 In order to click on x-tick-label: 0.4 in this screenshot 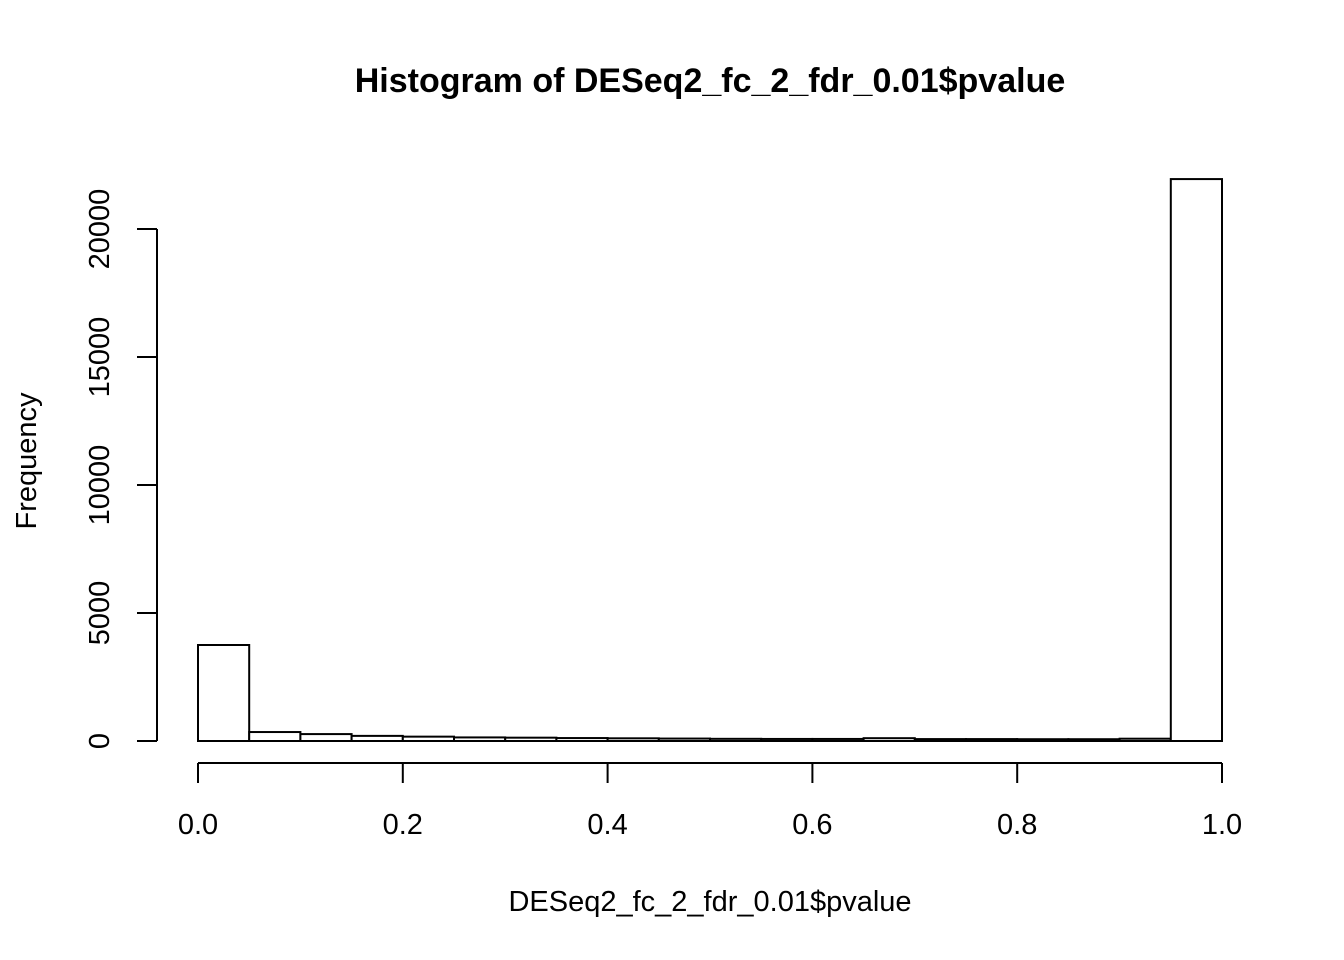, I will do `click(607, 825)`.